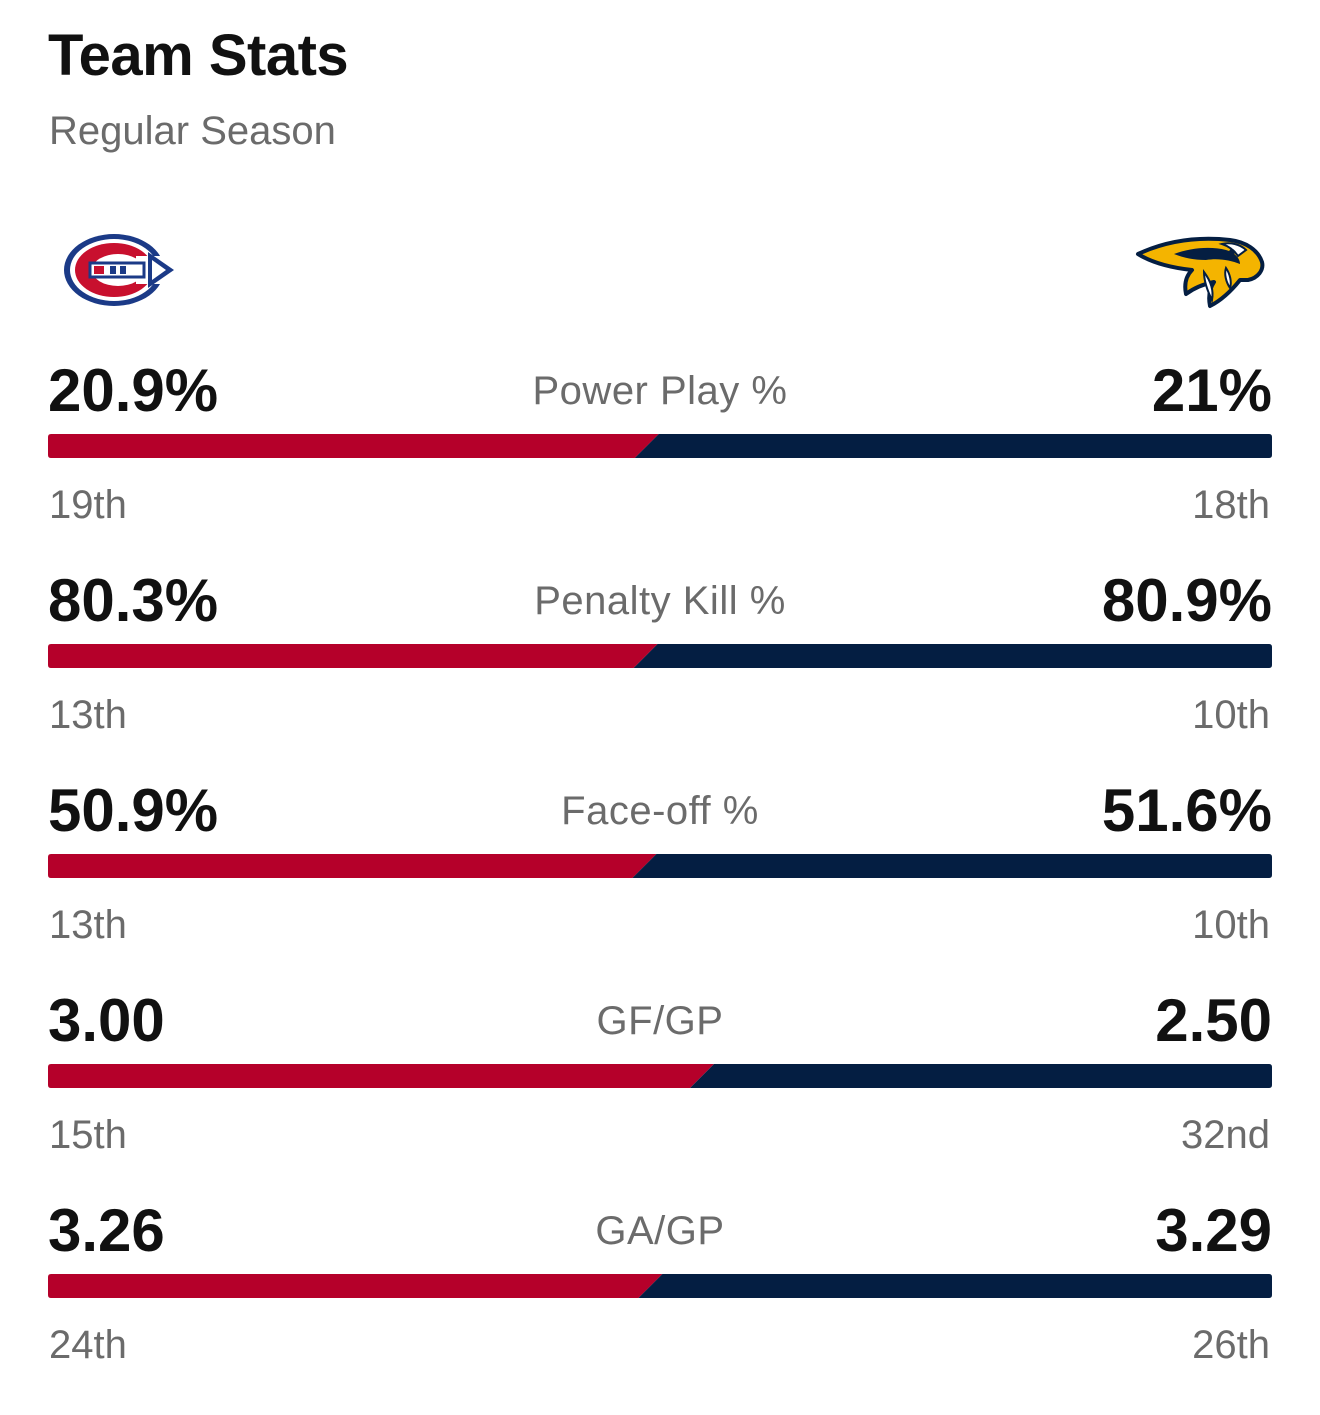 The width and height of the screenshot is (1320, 1415). Describe the element at coordinates (1186, 810) in the screenshot. I see `away-stat-value: 51.6%` at that location.